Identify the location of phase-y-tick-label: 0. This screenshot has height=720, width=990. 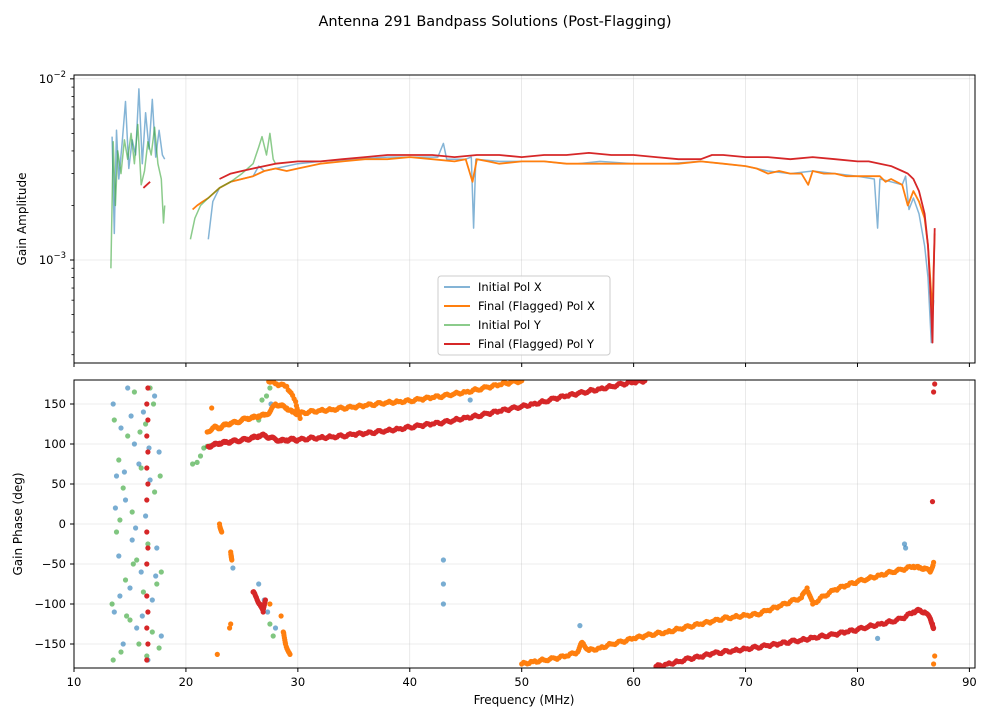
(62, 524).